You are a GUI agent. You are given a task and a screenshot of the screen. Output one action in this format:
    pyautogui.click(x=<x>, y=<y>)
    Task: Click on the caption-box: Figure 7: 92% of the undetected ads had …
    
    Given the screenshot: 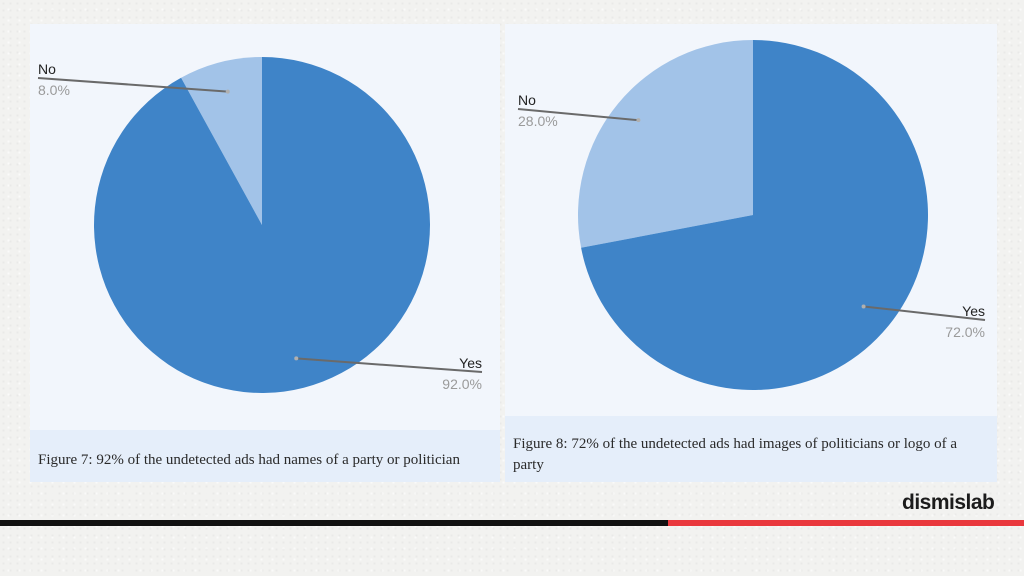 What is the action you would take?
    pyautogui.click(x=265, y=456)
    